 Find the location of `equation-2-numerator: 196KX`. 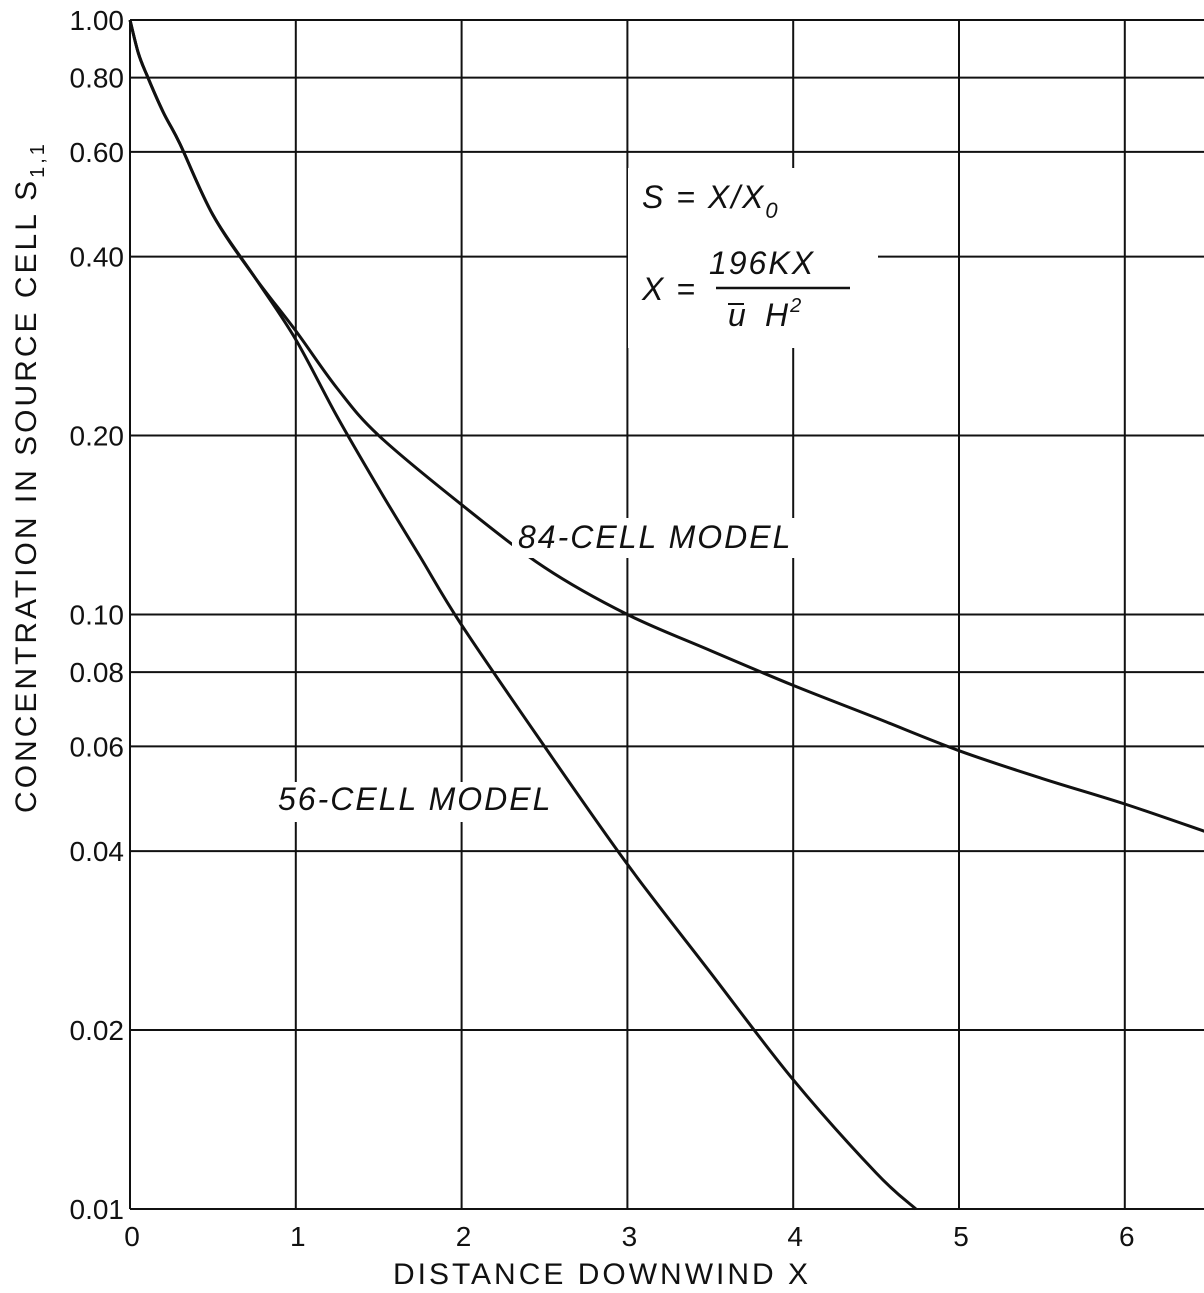

equation-2-numerator: 196KX is located at coordinates (762, 263).